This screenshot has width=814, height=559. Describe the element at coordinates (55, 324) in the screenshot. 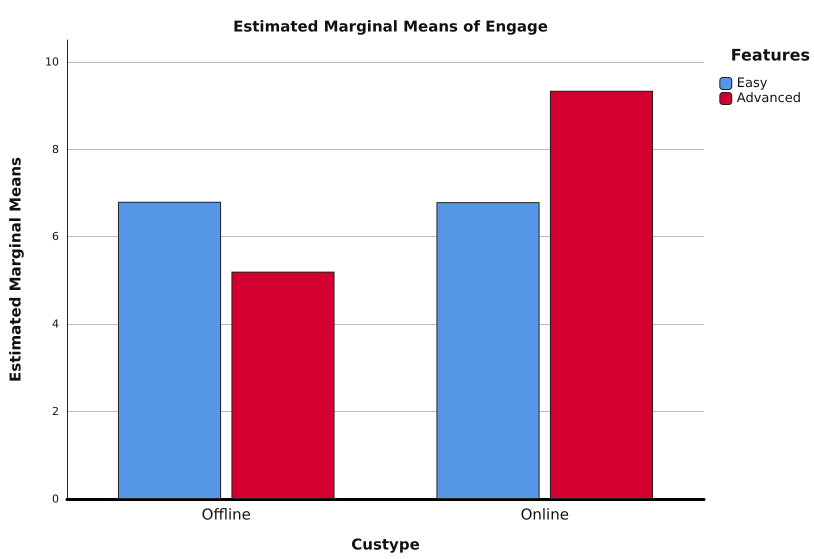

I see `y-tick-label: 4` at that location.